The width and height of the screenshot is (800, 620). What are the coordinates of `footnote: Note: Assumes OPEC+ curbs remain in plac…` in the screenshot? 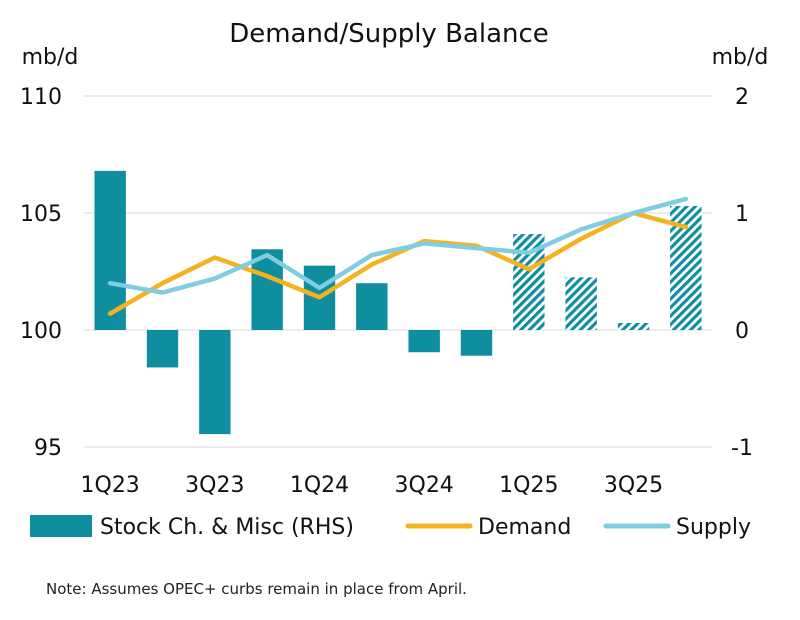 It's located at (256, 589).